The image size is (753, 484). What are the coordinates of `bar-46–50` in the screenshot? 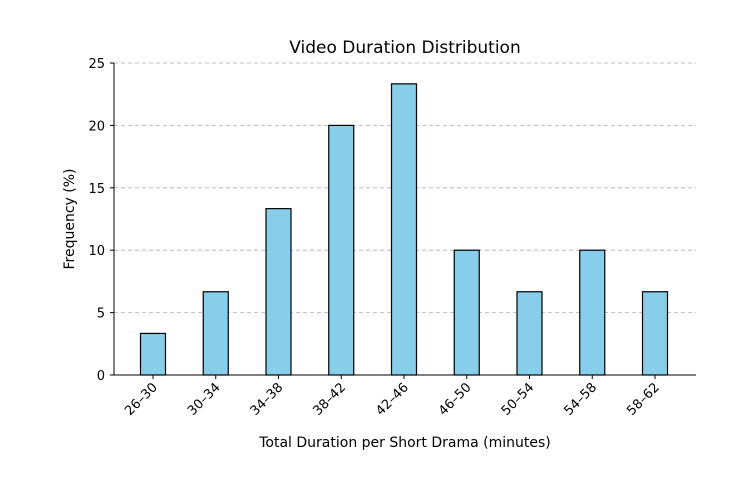 It's located at (466, 312).